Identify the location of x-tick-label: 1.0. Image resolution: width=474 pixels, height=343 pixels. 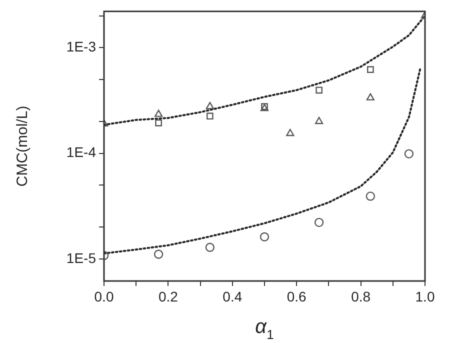
(425, 296).